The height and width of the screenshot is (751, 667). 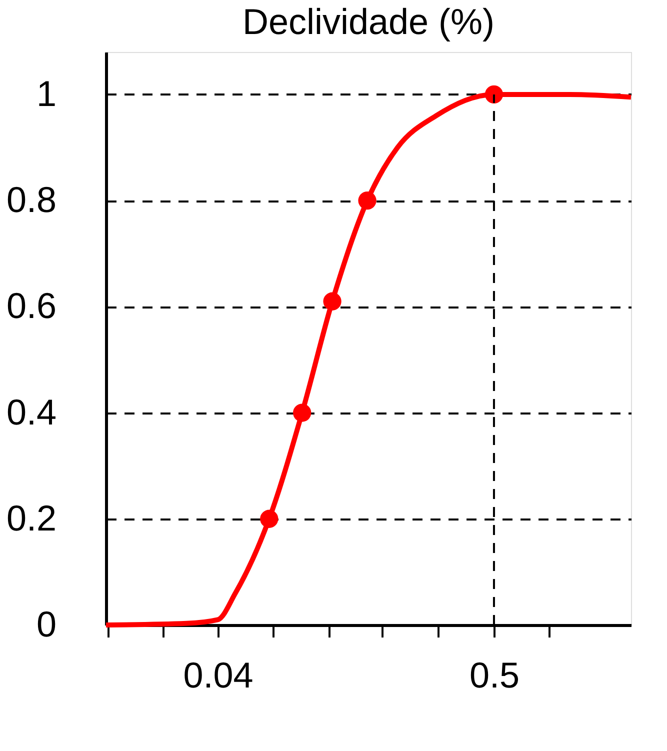 I want to click on y-tick-label: 0.2, so click(x=31, y=517).